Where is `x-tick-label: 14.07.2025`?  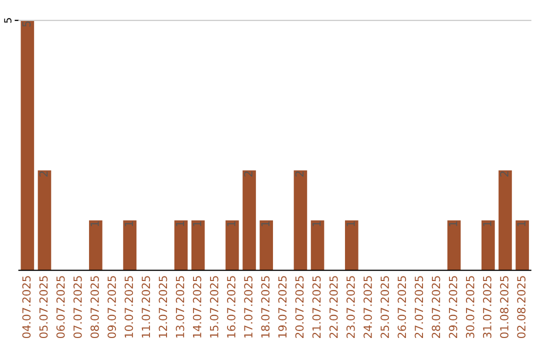 x-tick-label: 14.07.2025 is located at coordinates (197, 307).